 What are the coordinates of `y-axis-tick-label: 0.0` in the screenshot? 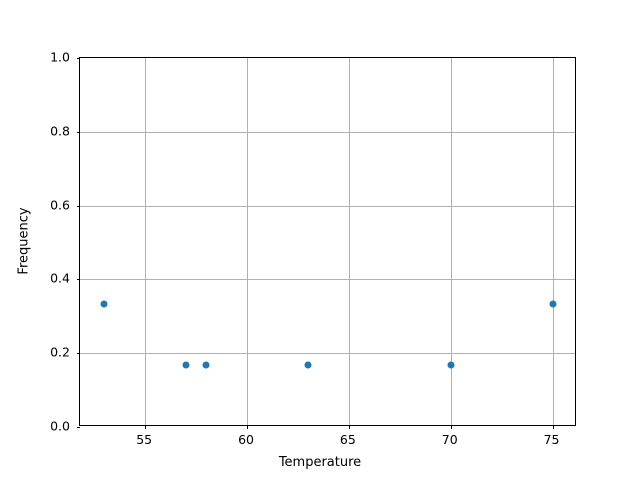 It's located at (60, 426).